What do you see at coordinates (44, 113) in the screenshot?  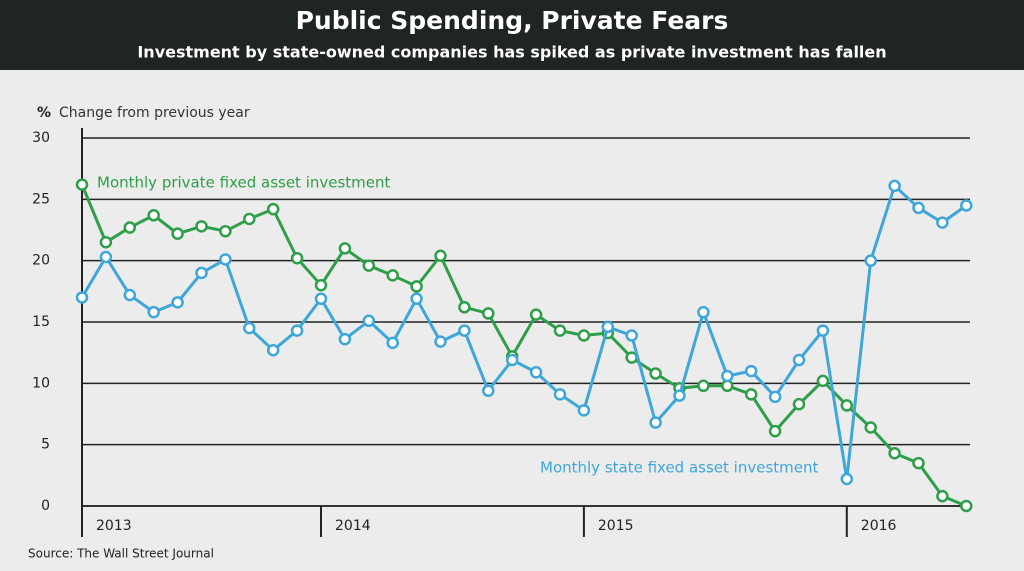 I see `y-unit: %` at bounding box center [44, 113].